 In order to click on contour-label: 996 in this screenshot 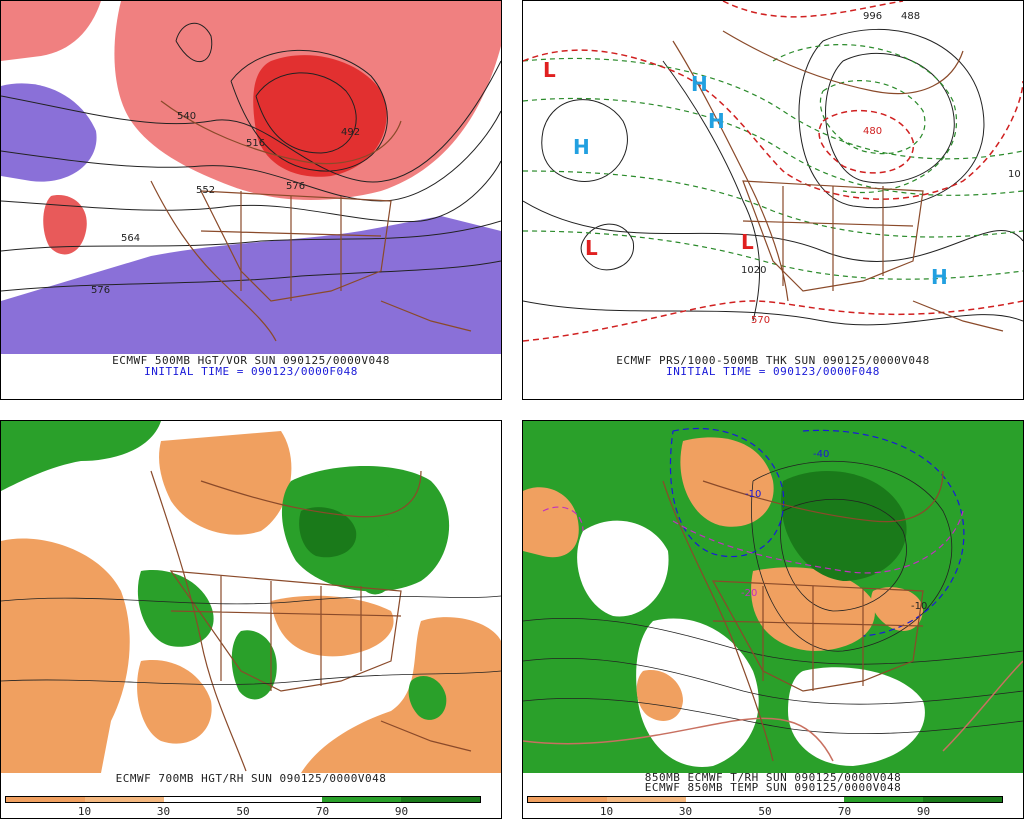, I will do `click(872, 16)`.